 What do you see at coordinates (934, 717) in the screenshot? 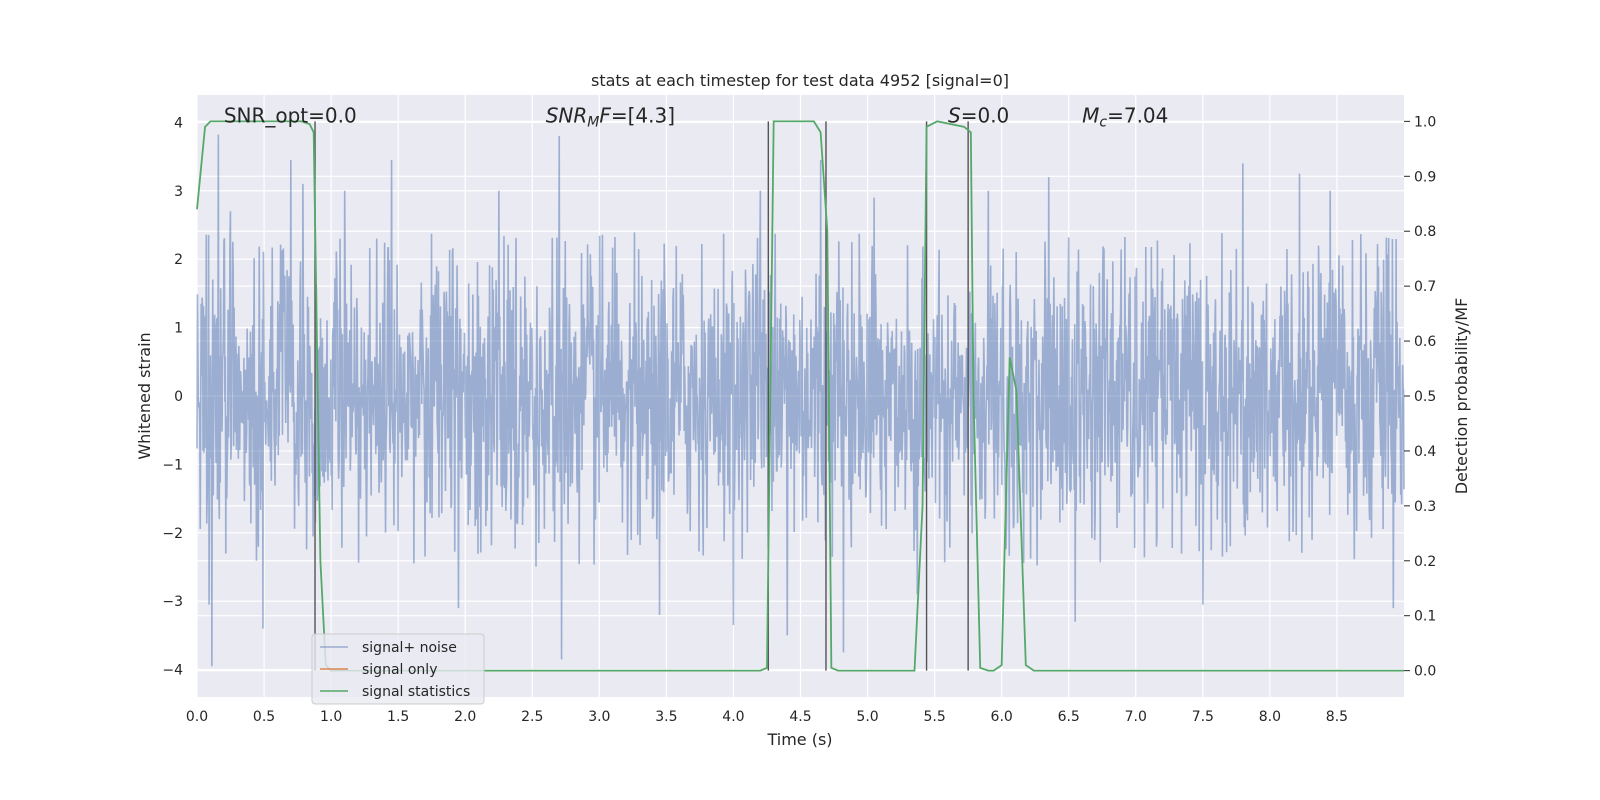
I see `x-tick-label: 5.5` at bounding box center [934, 717].